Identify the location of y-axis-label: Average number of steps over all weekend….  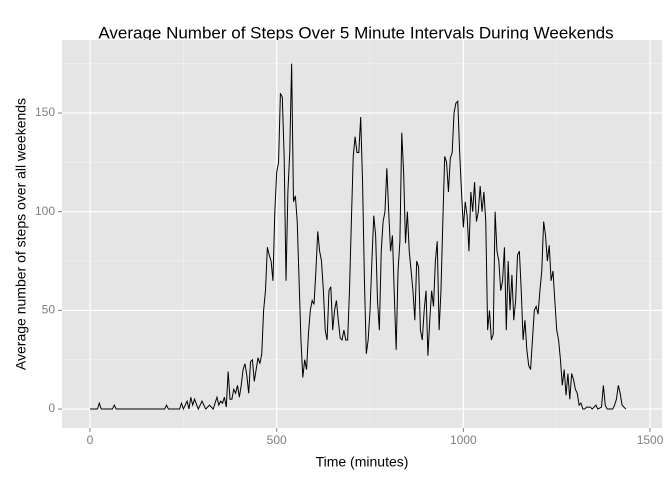
(21, 234).